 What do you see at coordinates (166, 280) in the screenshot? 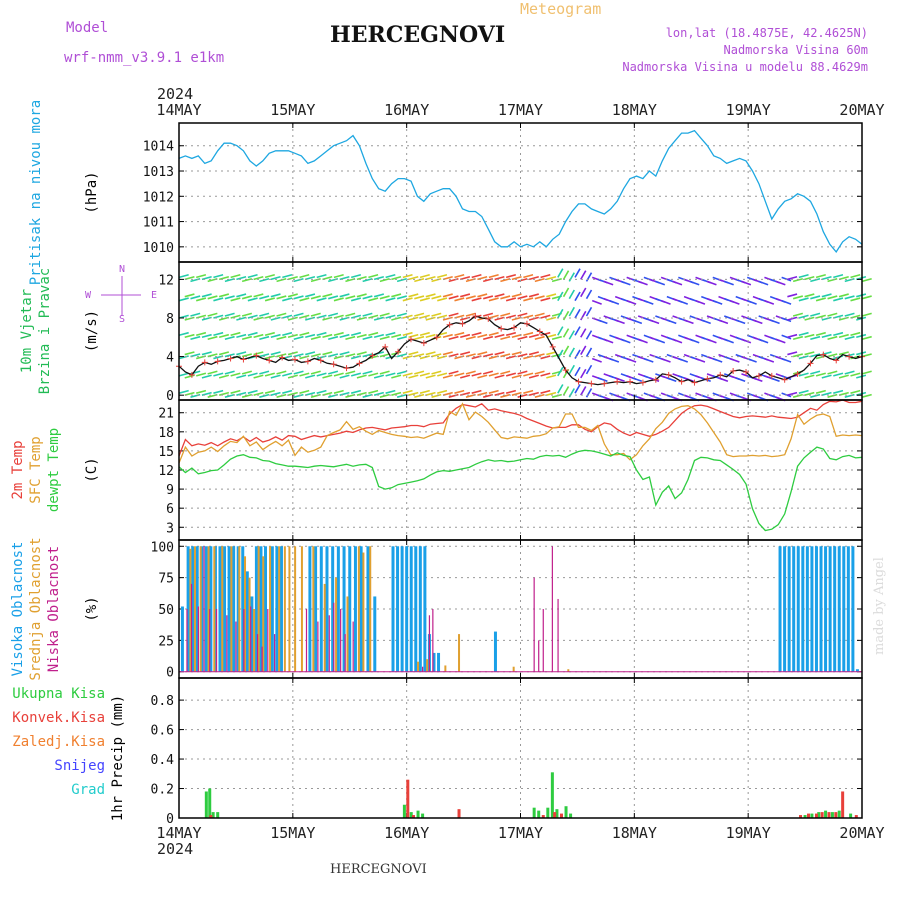
I see `y-tick-label: 12` at bounding box center [166, 280].